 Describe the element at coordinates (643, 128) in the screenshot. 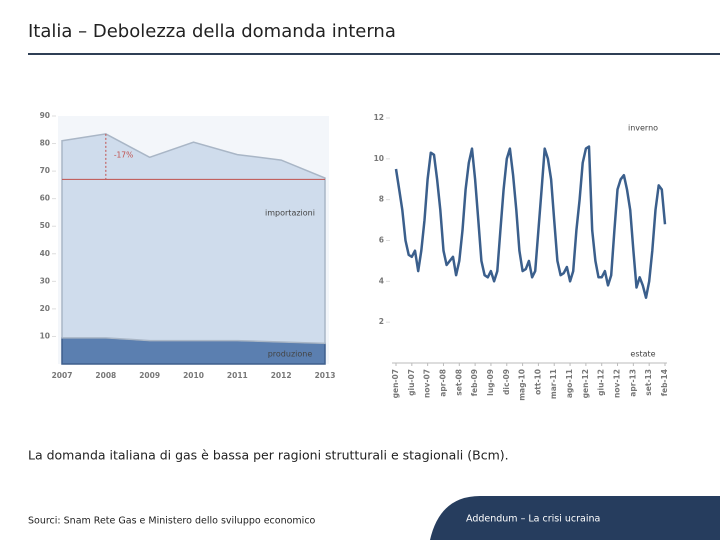

I see `annotation: inverno` at that location.